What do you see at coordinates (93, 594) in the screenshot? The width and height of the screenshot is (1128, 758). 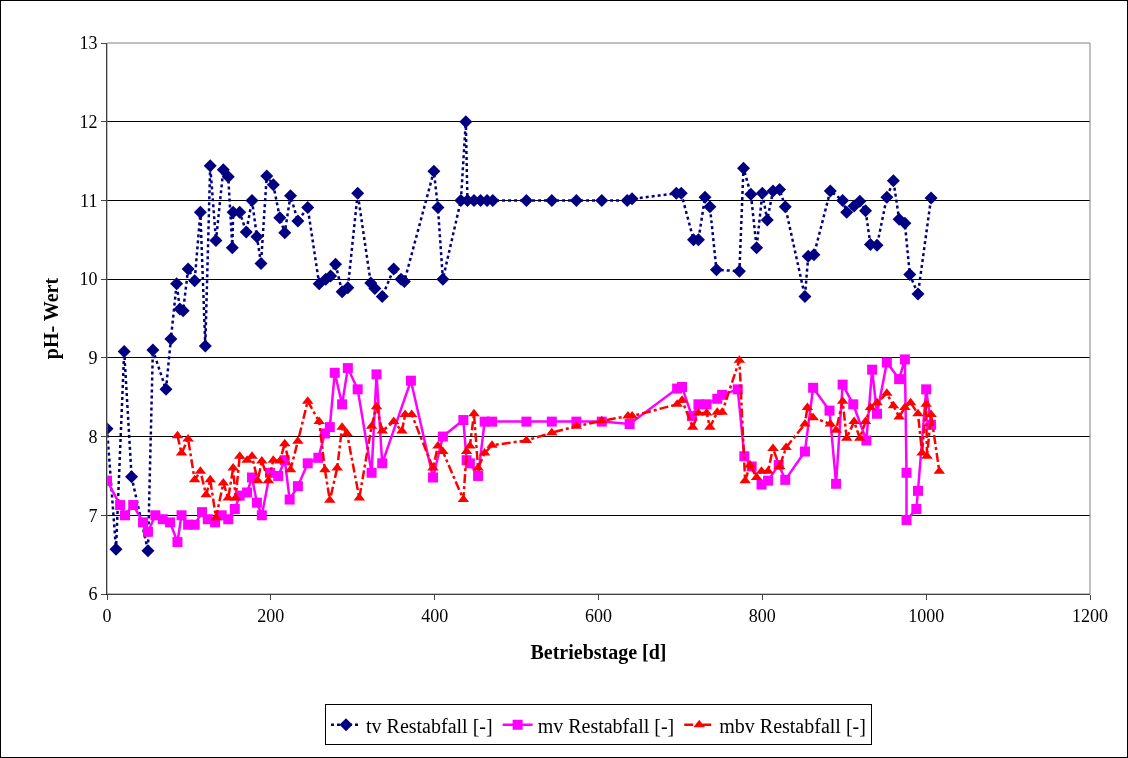 I see `y-tick-label: 6` at bounding box center [93, 594].